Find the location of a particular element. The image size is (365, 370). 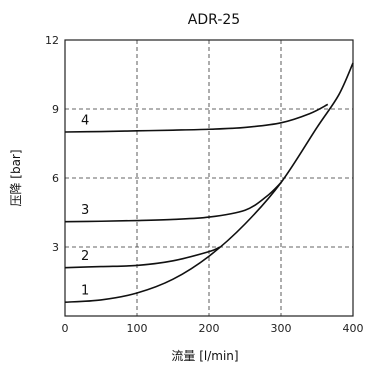

x-tick-labels: 0 100 200 300 400 is located at coordinates (213, 328).